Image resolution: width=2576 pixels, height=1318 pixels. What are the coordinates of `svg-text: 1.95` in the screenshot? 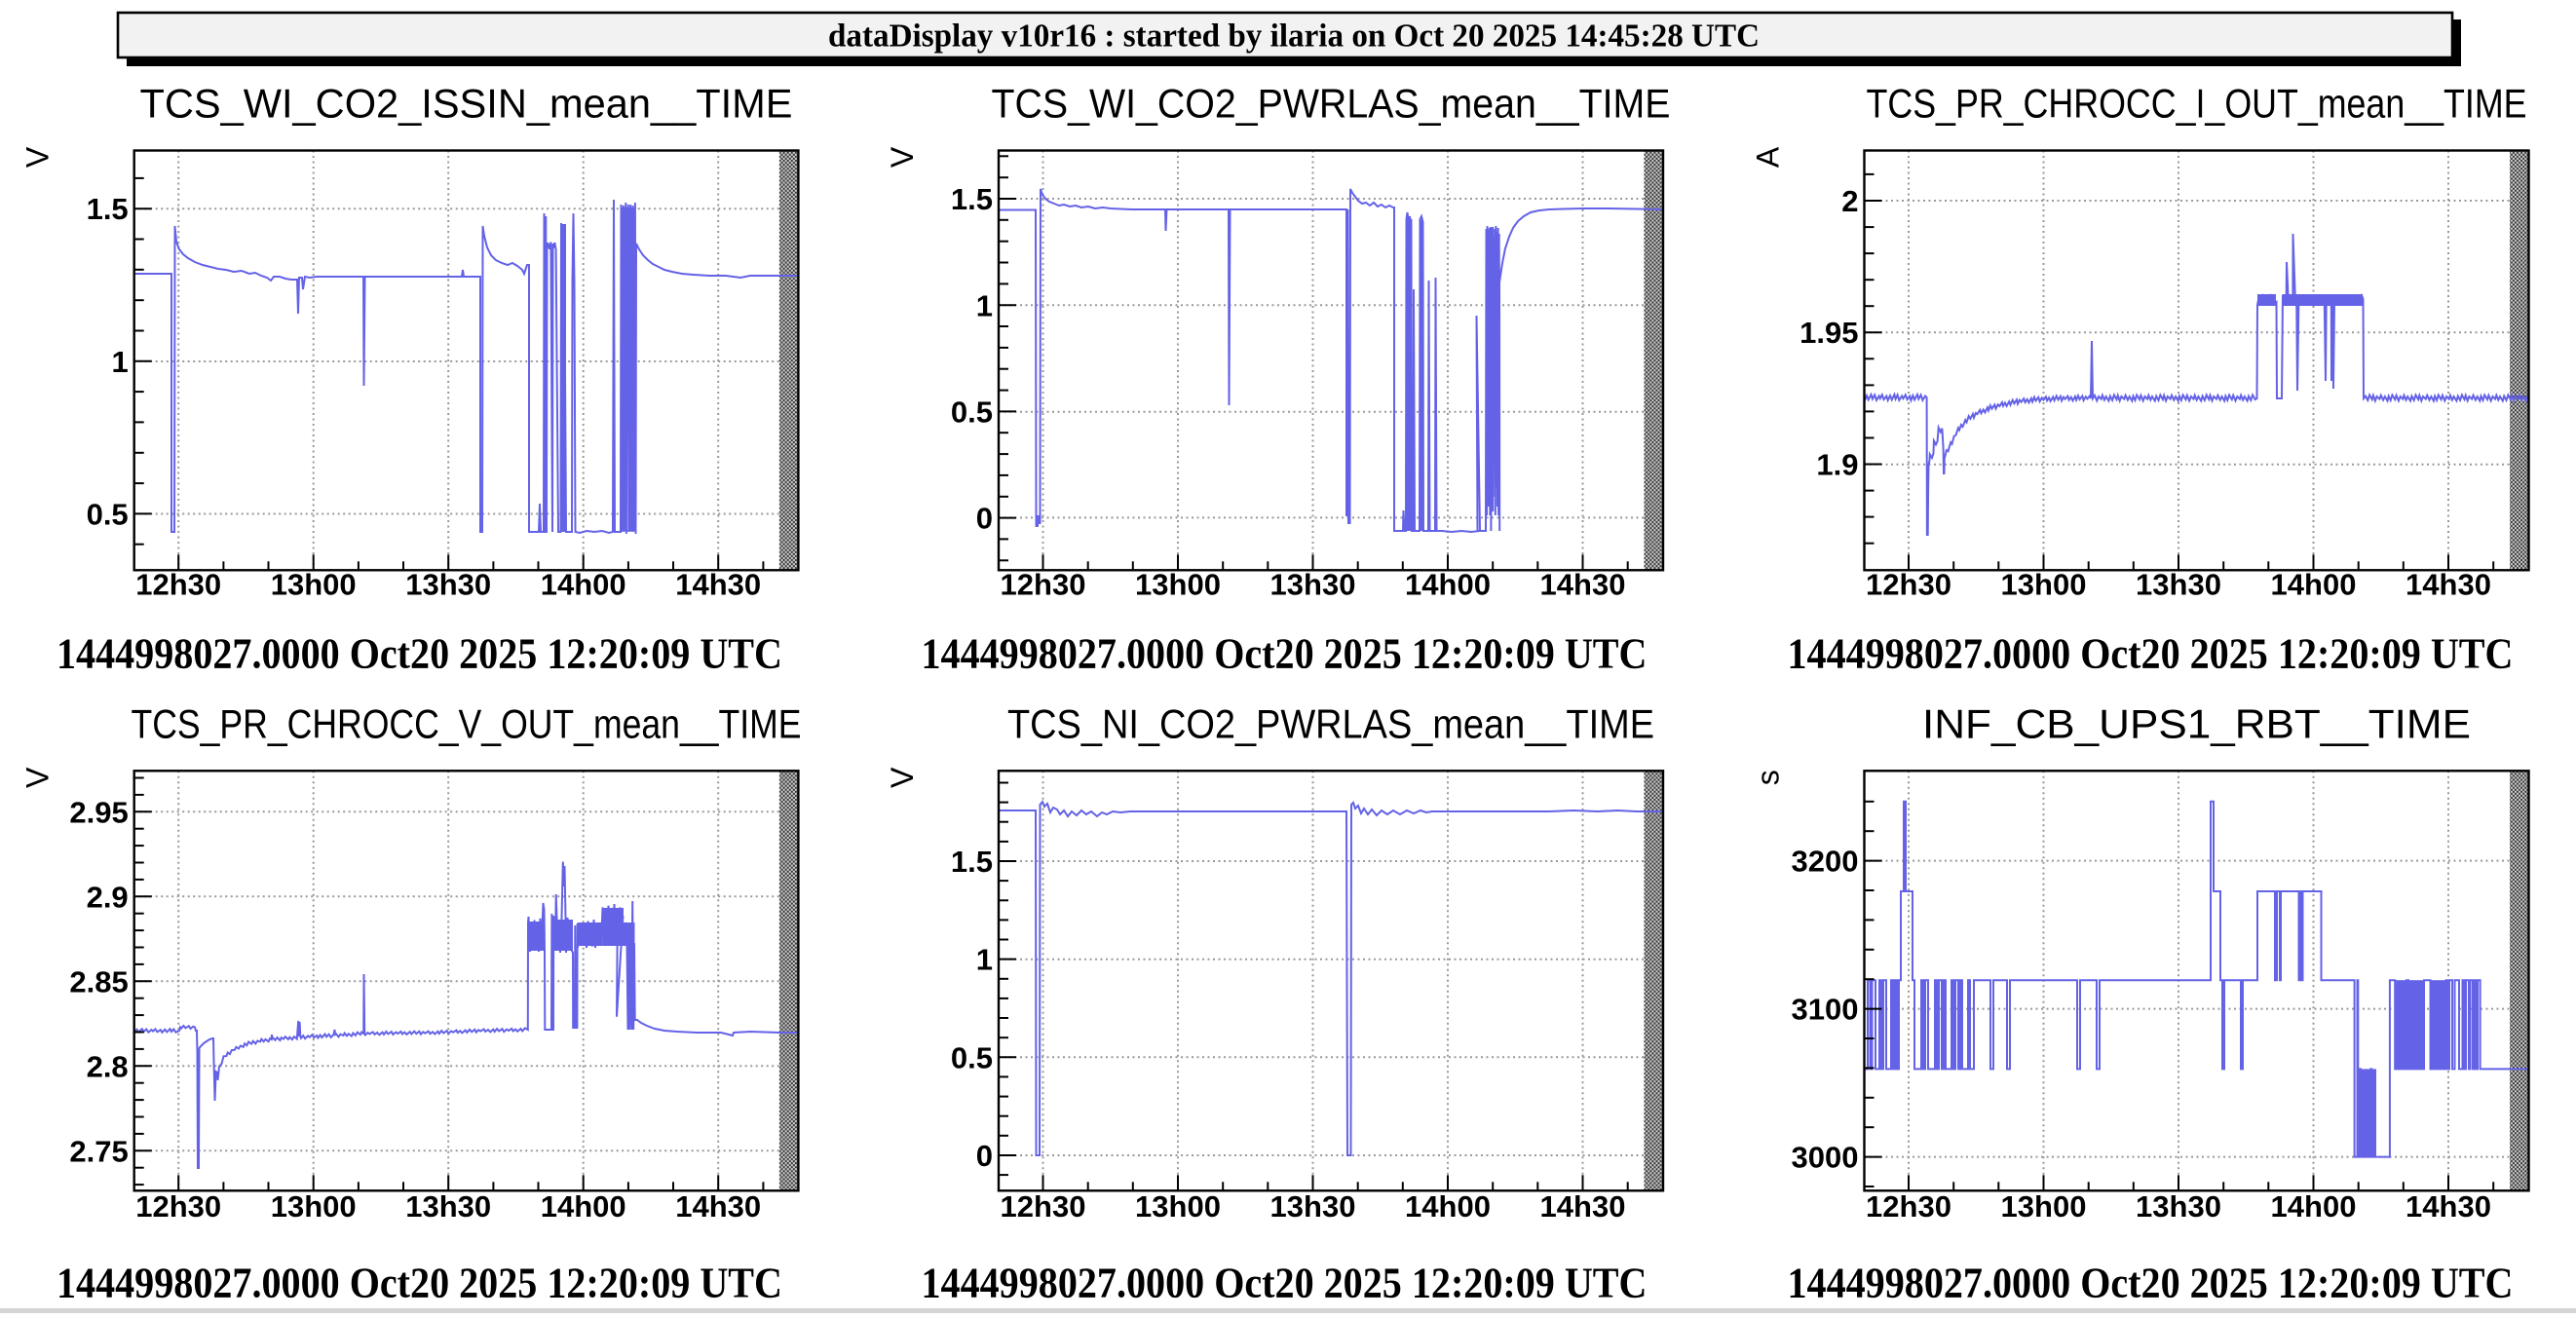 It's located at (1828, 333).